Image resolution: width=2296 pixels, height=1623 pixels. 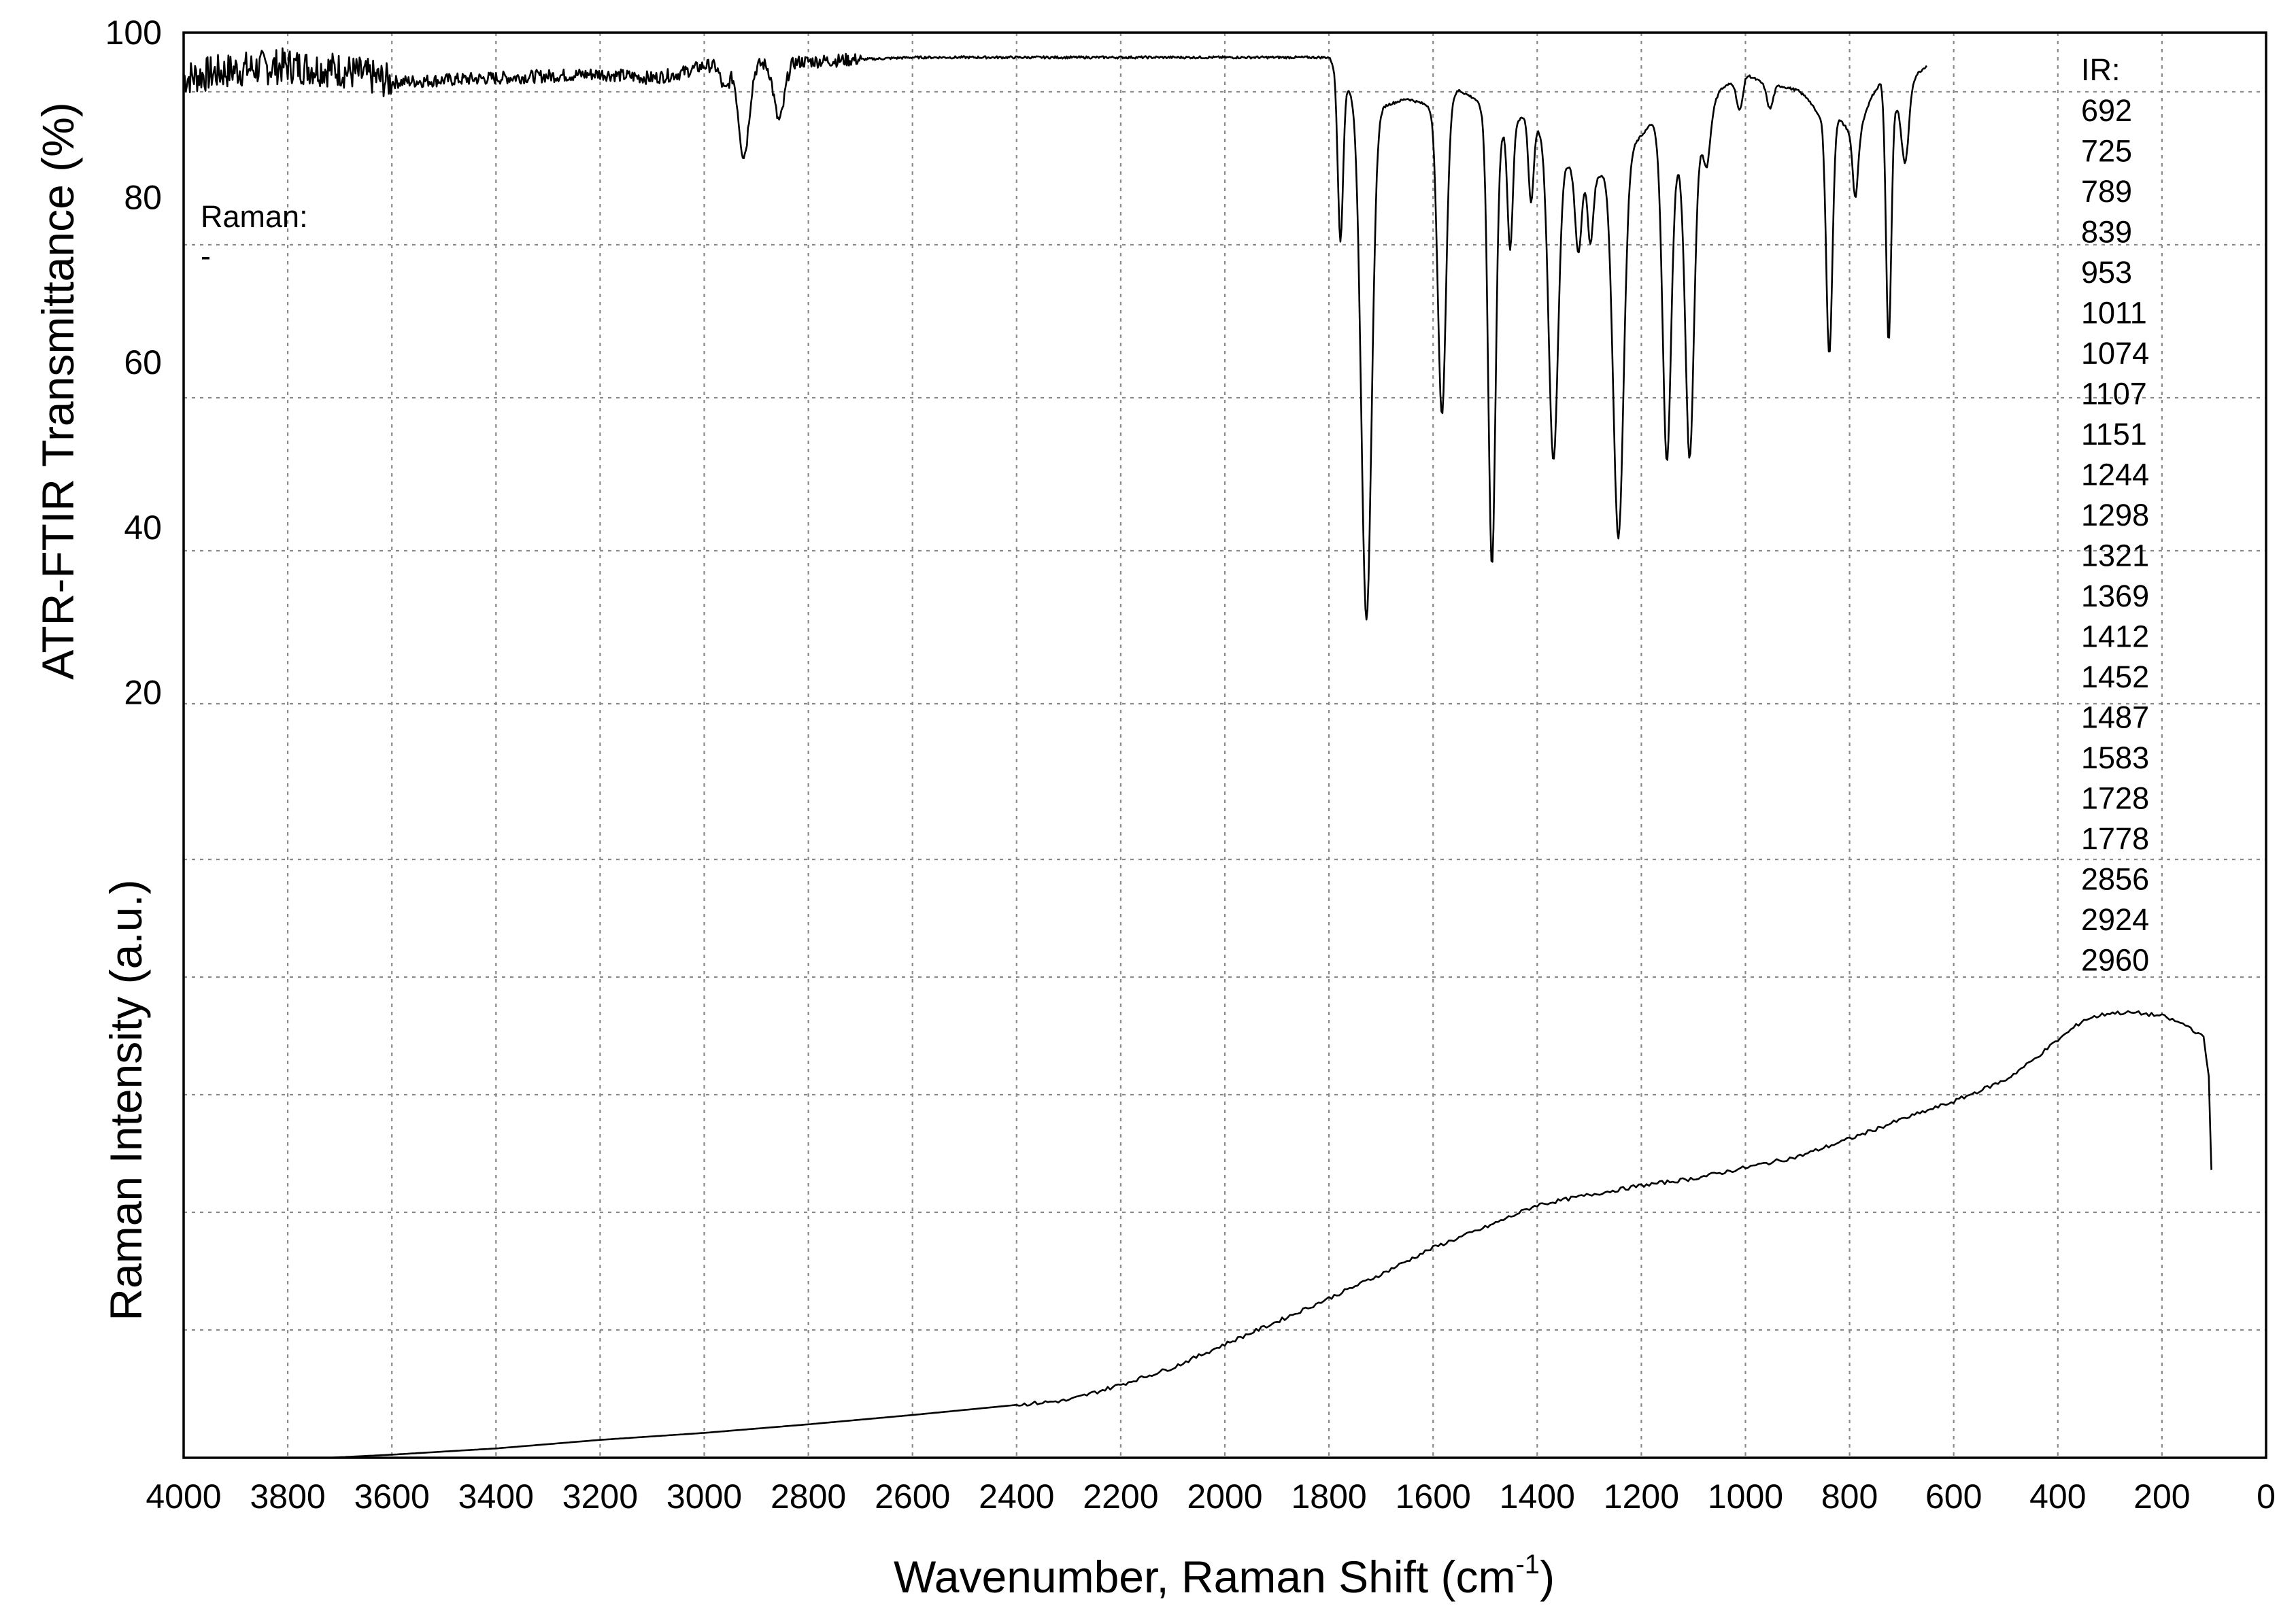 What do you see at coordinates (143, 528) in the screenshot?
I see `y-tick-label: 40` at bounding box center [143, 528].